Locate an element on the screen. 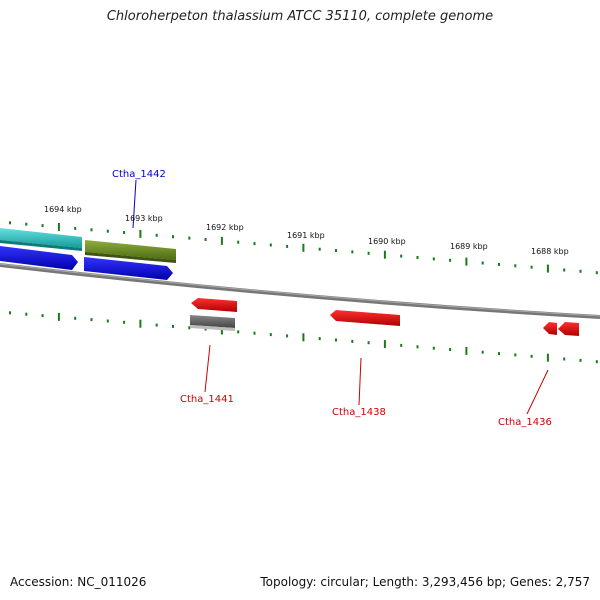 This screenshot has width=600, height=600. gene-label-ctha-1441: Ctha_1441 is located at coordinates (207, 399).